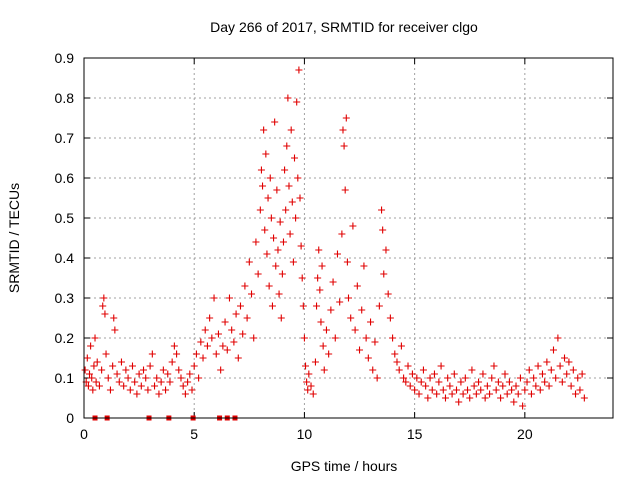  I want to click on y-tick-label: 0.5, so click(65, 218).